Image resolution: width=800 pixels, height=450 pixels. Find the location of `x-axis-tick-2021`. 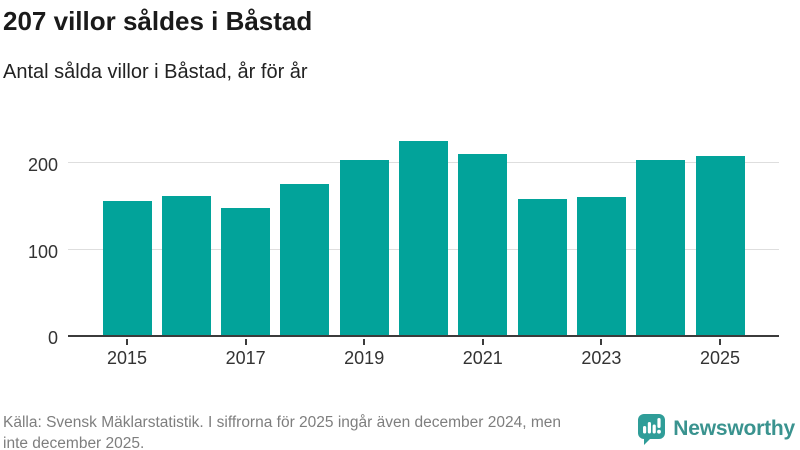

x-axis-tick-2021 is located at coordinates (482, 342).